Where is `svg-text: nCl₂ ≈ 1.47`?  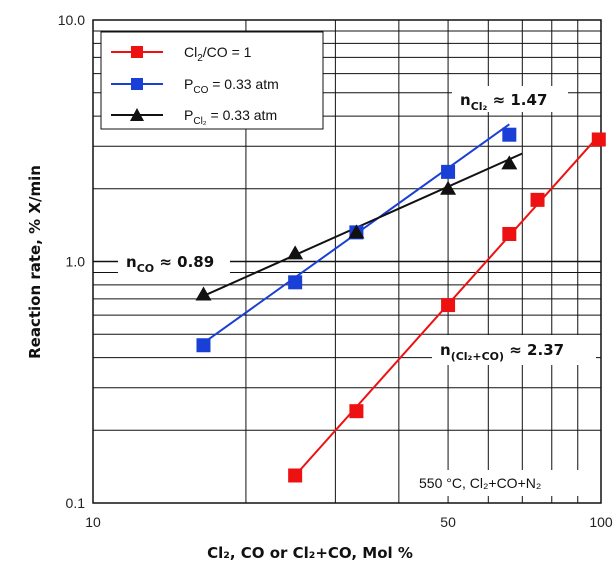
svg-text: nCl₂ ≈ 1.47 is located at coordinates (503, 102).